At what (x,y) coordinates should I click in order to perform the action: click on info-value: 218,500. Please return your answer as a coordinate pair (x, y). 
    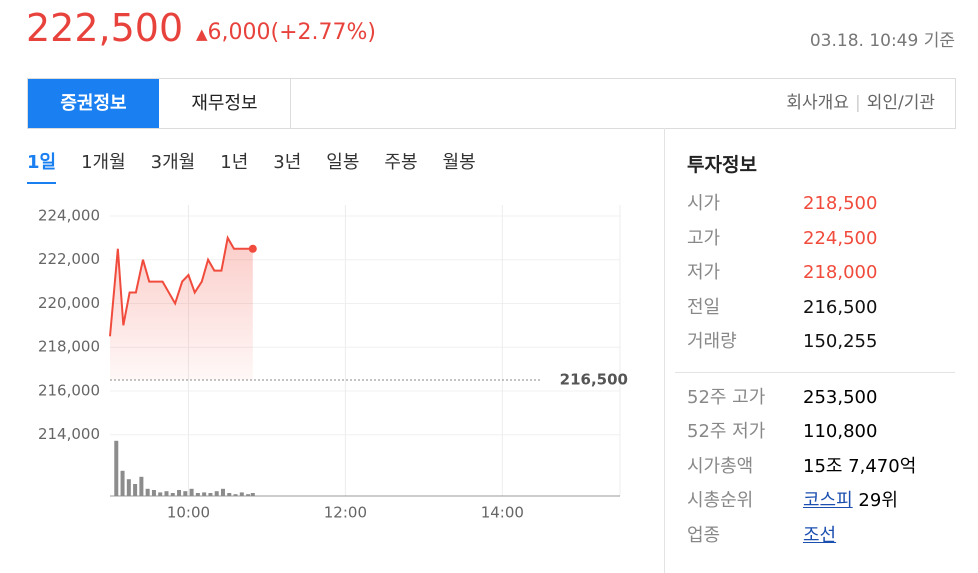
    Looking at the image, I should click on (840, 203).